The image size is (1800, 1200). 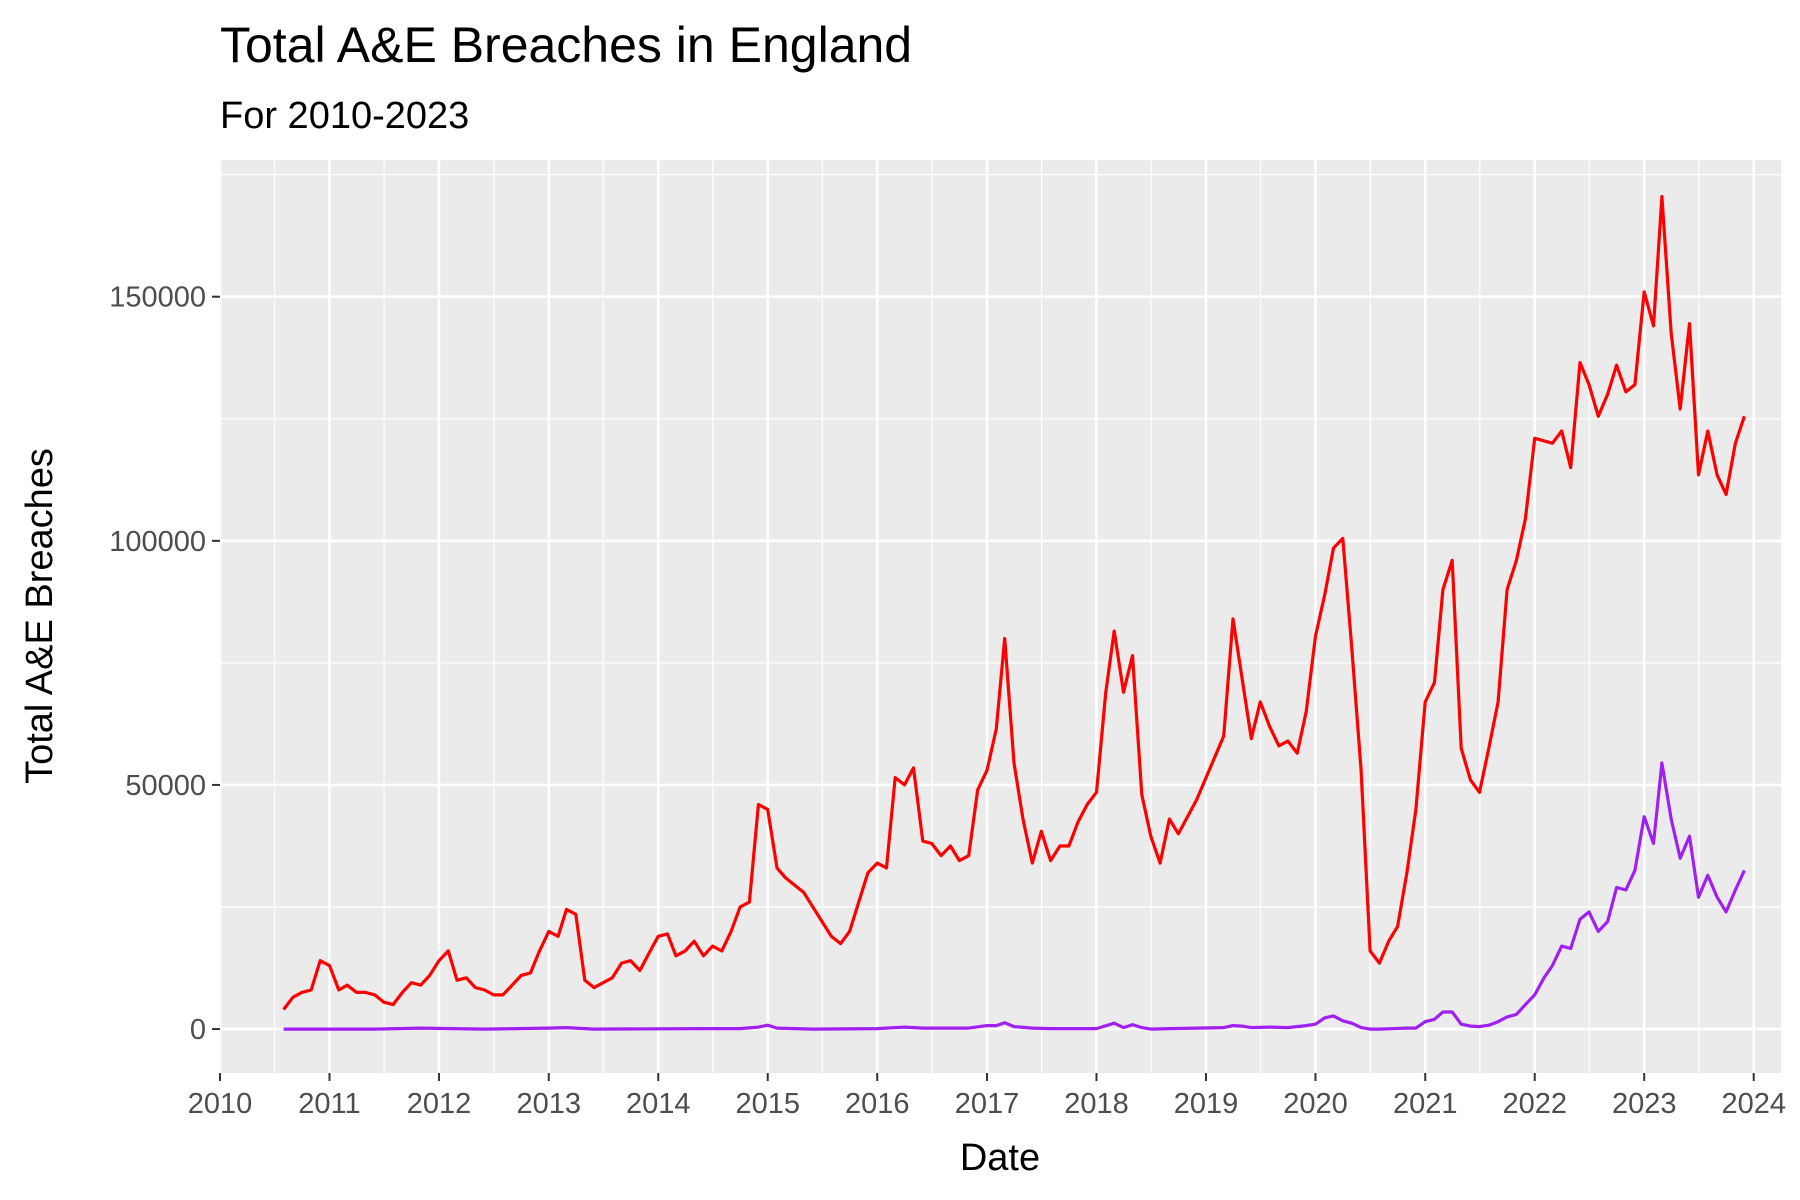 What do you see at coordinates (165, 786) in the screenshot?
I see `y-tick-label: 50000` at bounding box center [165, 786].